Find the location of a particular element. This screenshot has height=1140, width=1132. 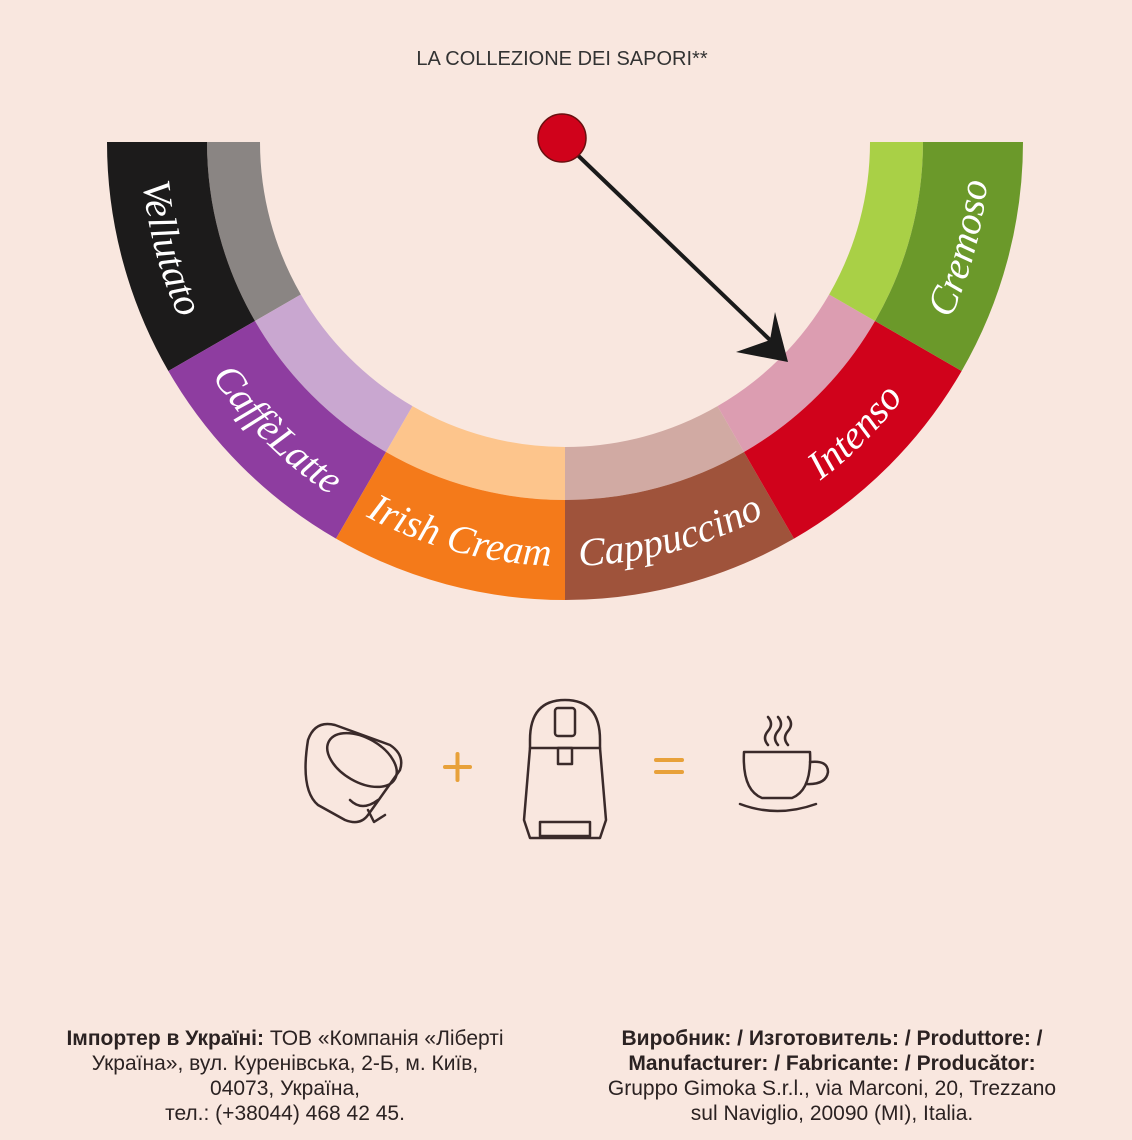

pointer is located at coordinates (662, 237).